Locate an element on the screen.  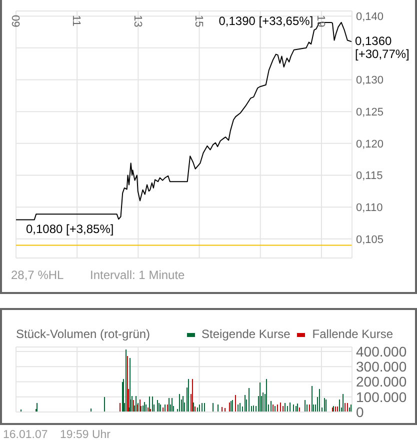
text: 16.01.07 is located at coordinates (25, 435).